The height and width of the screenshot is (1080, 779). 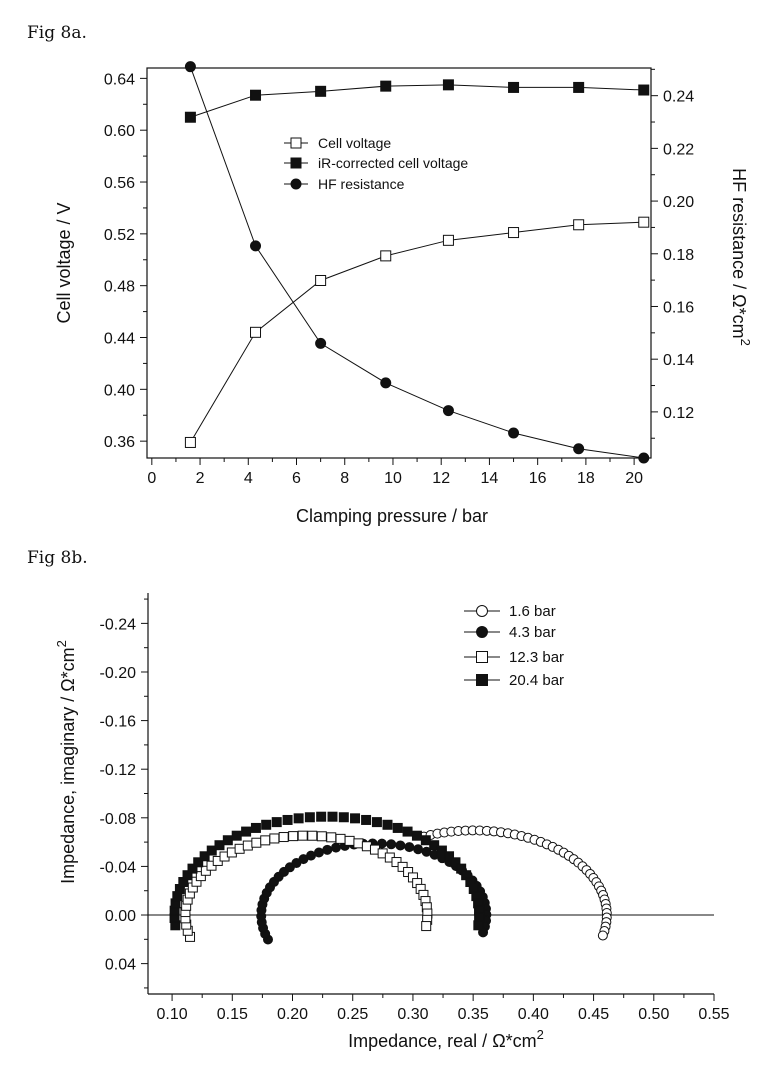 What do you see at coordinates (393, 478) in the screenshot?
I see `x-tick-label: 10` at bounding box center [393, 478].